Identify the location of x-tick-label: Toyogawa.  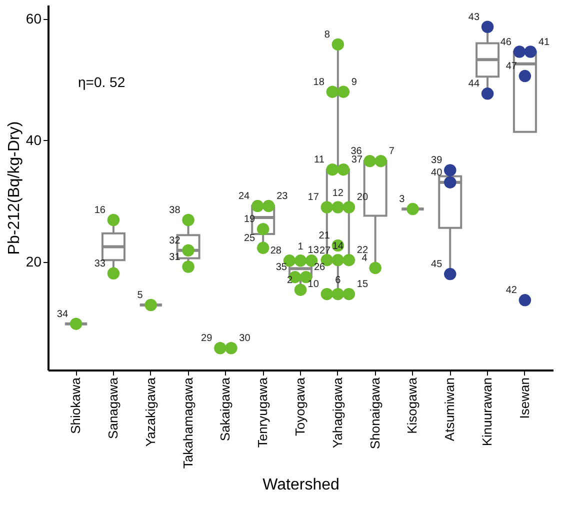
(300, 406).